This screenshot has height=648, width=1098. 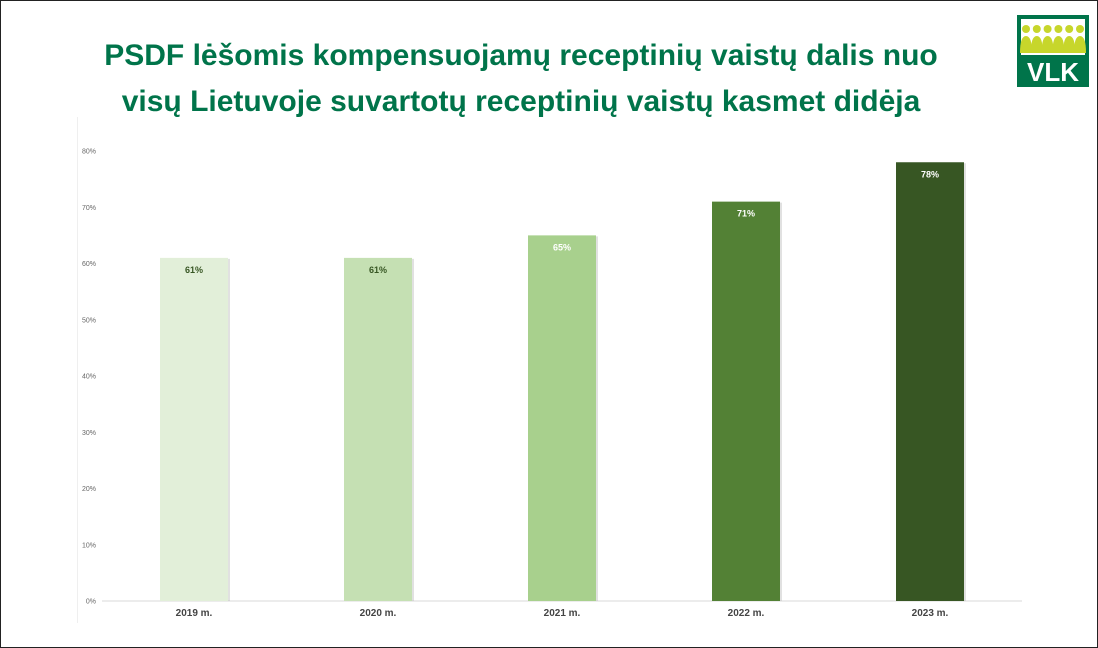 What do you see at coordinates (930, 174) in the screenshot?
I see `bar-data-label: 78%` at bounding box center [930, 174].